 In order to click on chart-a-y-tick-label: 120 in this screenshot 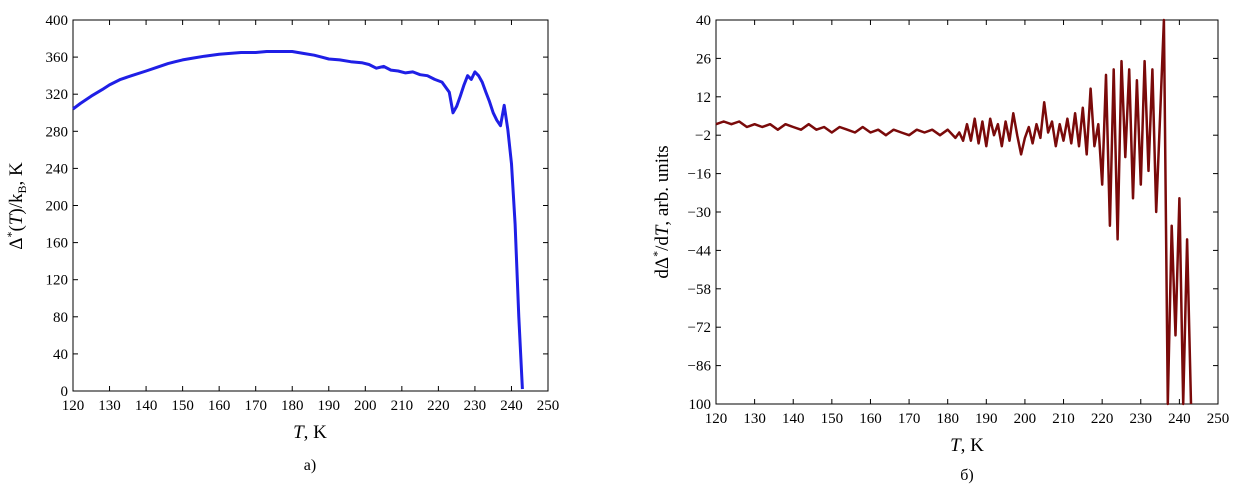, I will do `click(57, 281)`.